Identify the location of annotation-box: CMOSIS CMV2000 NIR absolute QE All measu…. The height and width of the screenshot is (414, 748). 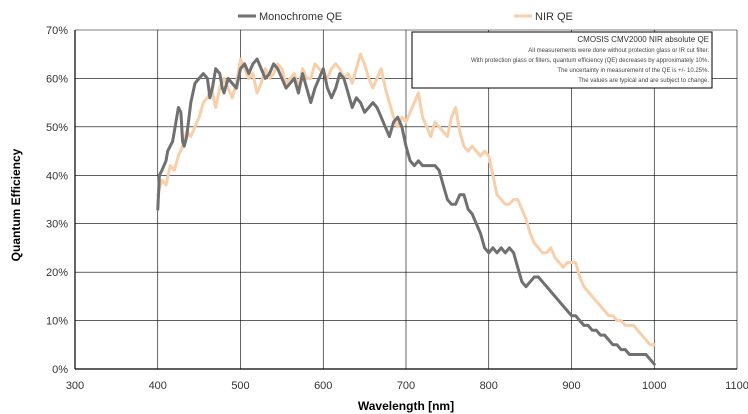
(562, 60).